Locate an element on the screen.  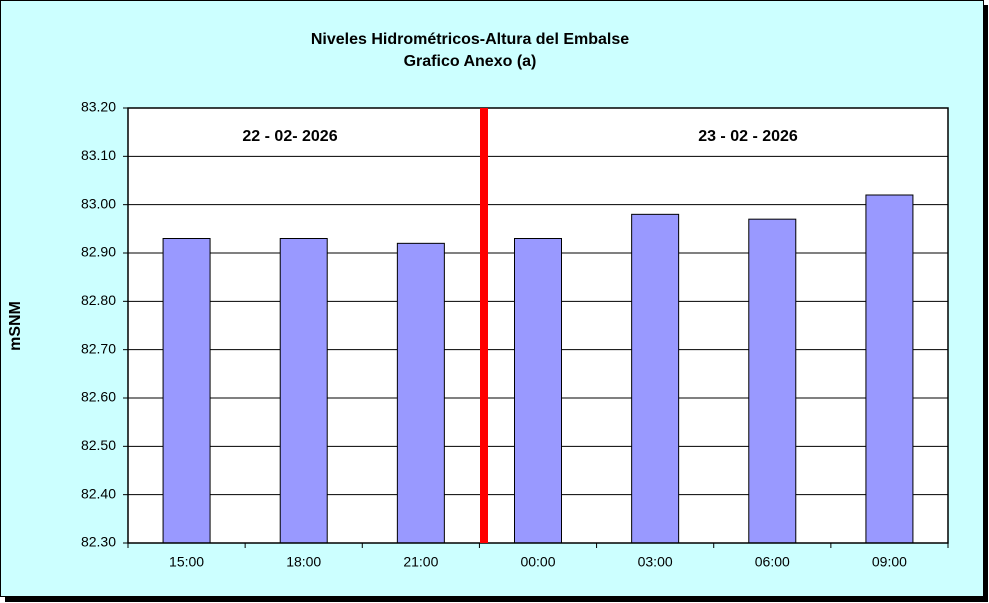
y-tick-label: 82.90 is located at coordinates (98, 252).